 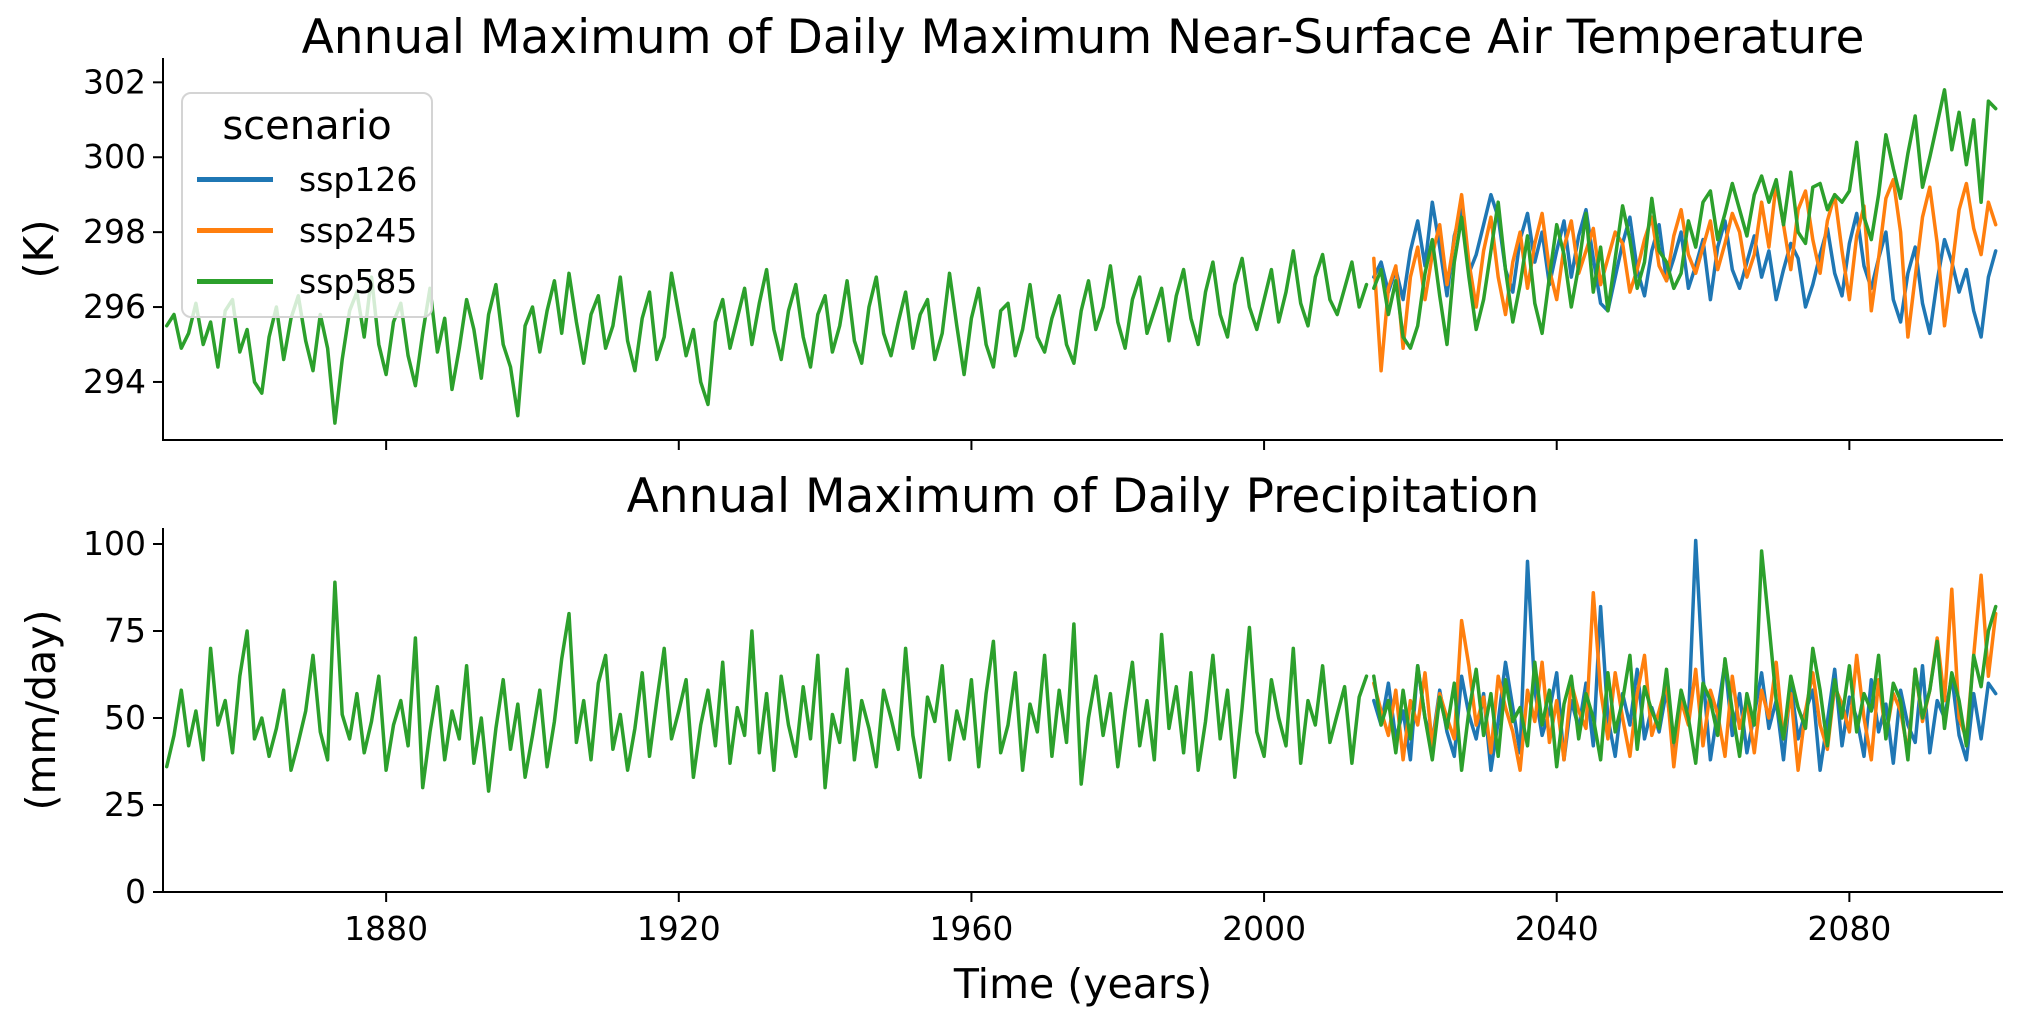 I want to click on y-tick-label: 50, so click(x=125, y=717).